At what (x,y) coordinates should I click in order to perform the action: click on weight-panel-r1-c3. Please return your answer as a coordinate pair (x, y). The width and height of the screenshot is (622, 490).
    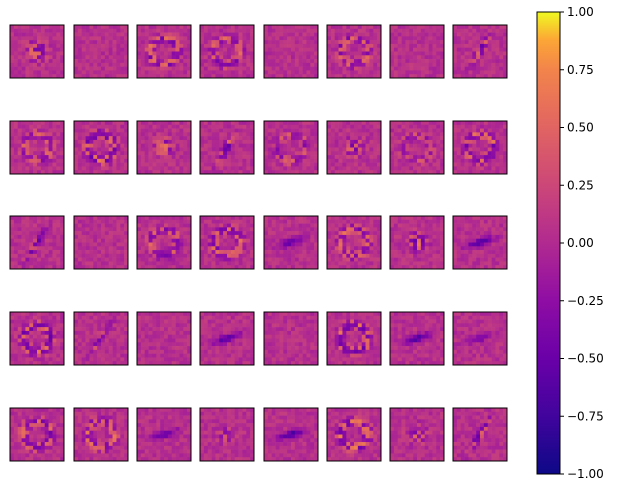
    Looking at the image, I should click on (227, 147).